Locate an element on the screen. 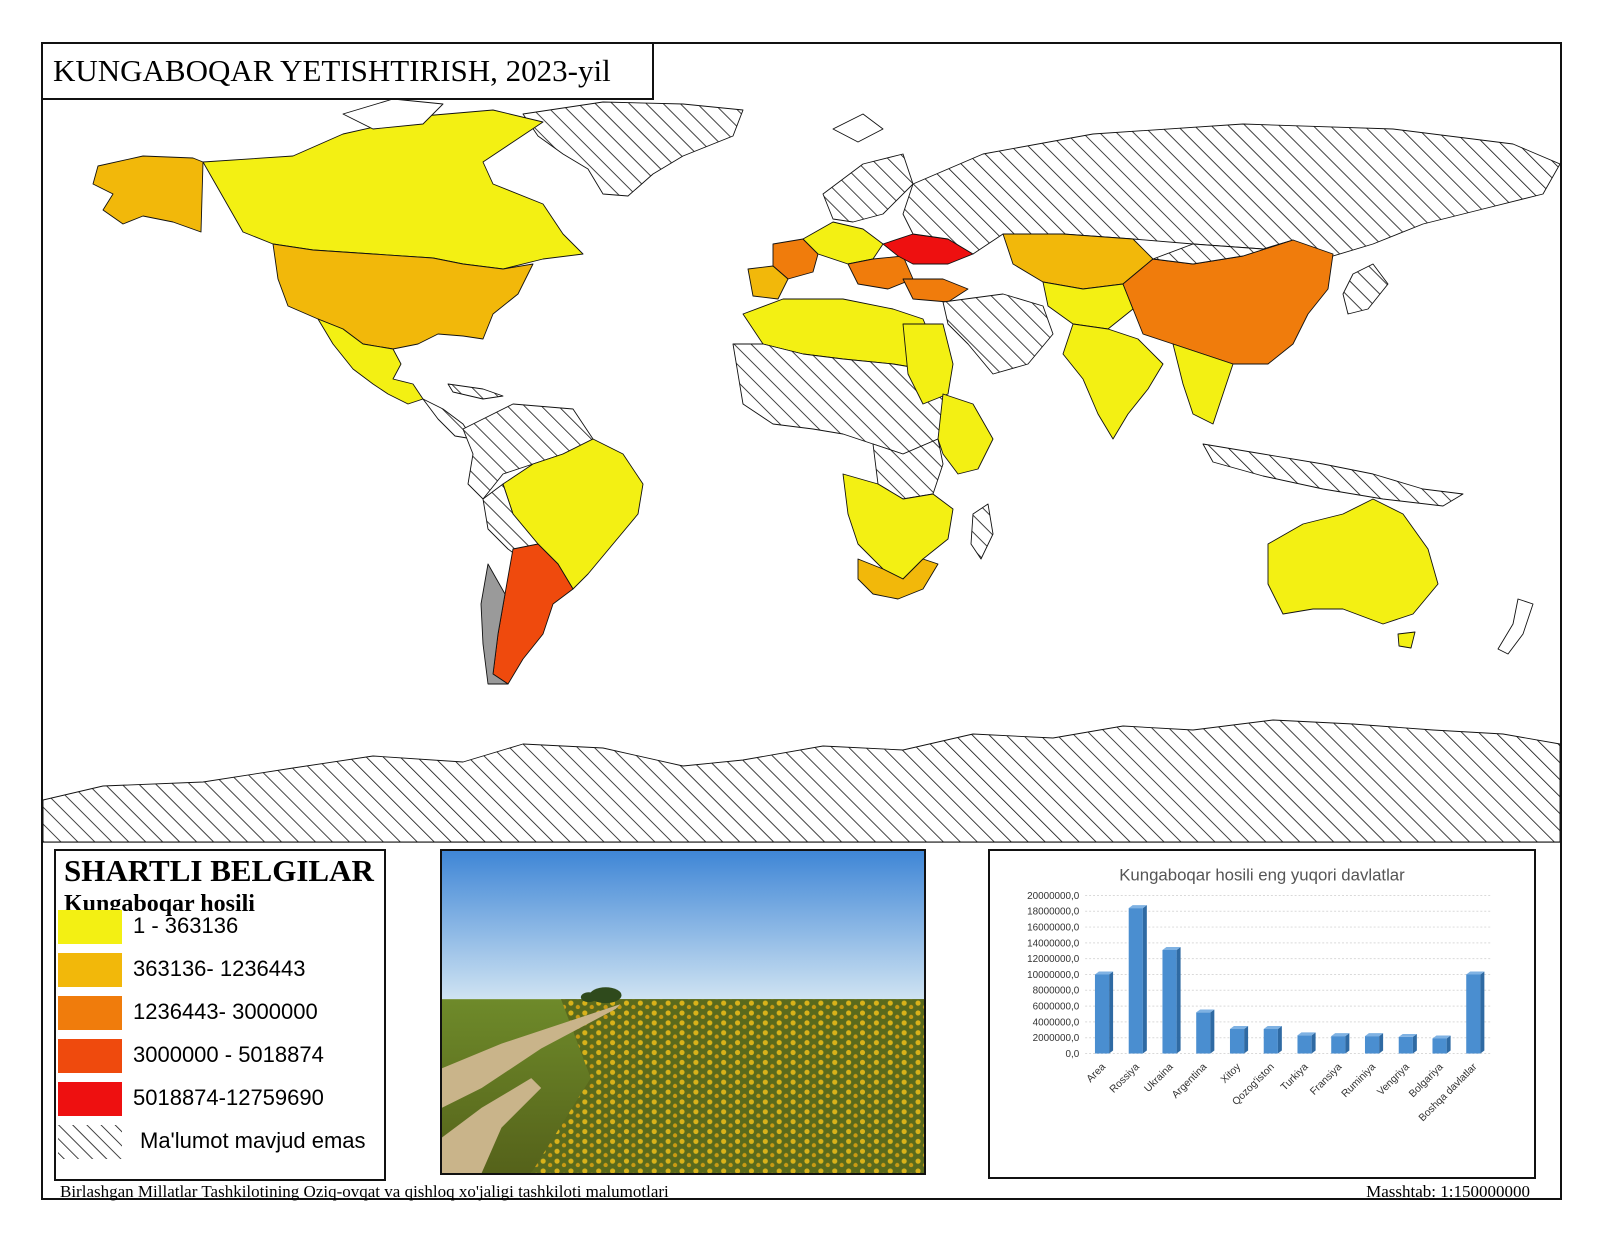  y-tick-label: 14000000,0 is located at coordinates (1053, 943).